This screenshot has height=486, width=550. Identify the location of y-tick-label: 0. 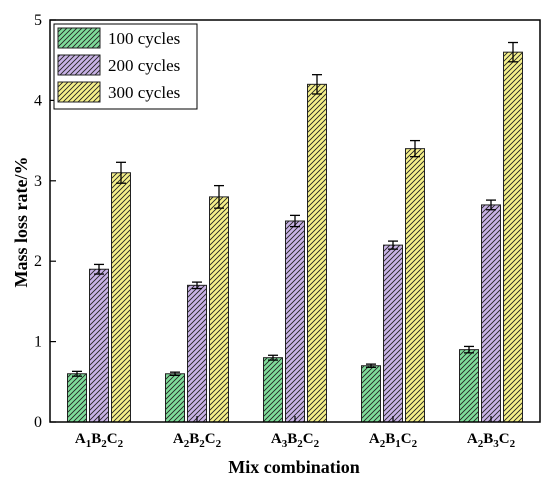
(38, 422).